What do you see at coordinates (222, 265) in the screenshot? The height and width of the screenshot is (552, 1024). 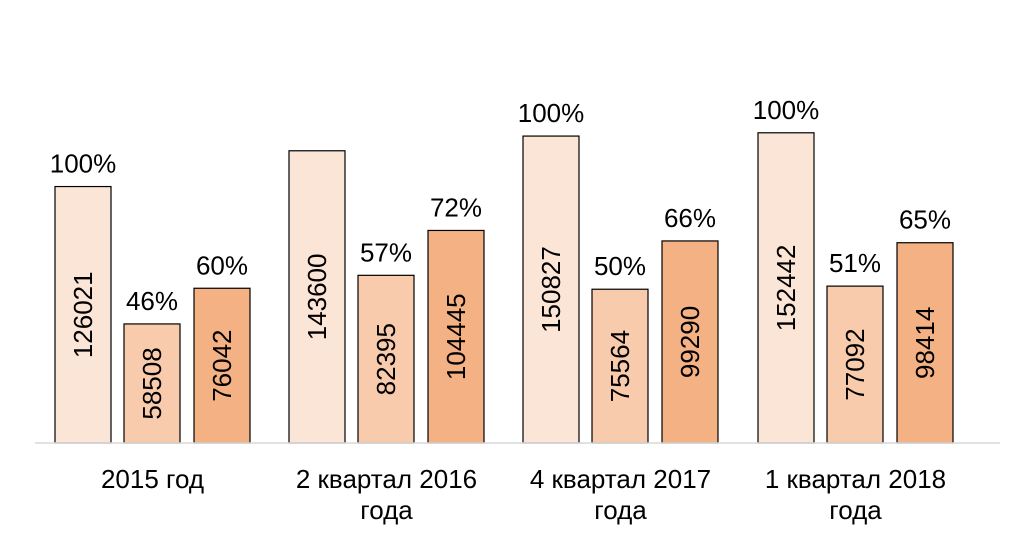 I see `percent-label: 60%` at bounding box center [222, 265].